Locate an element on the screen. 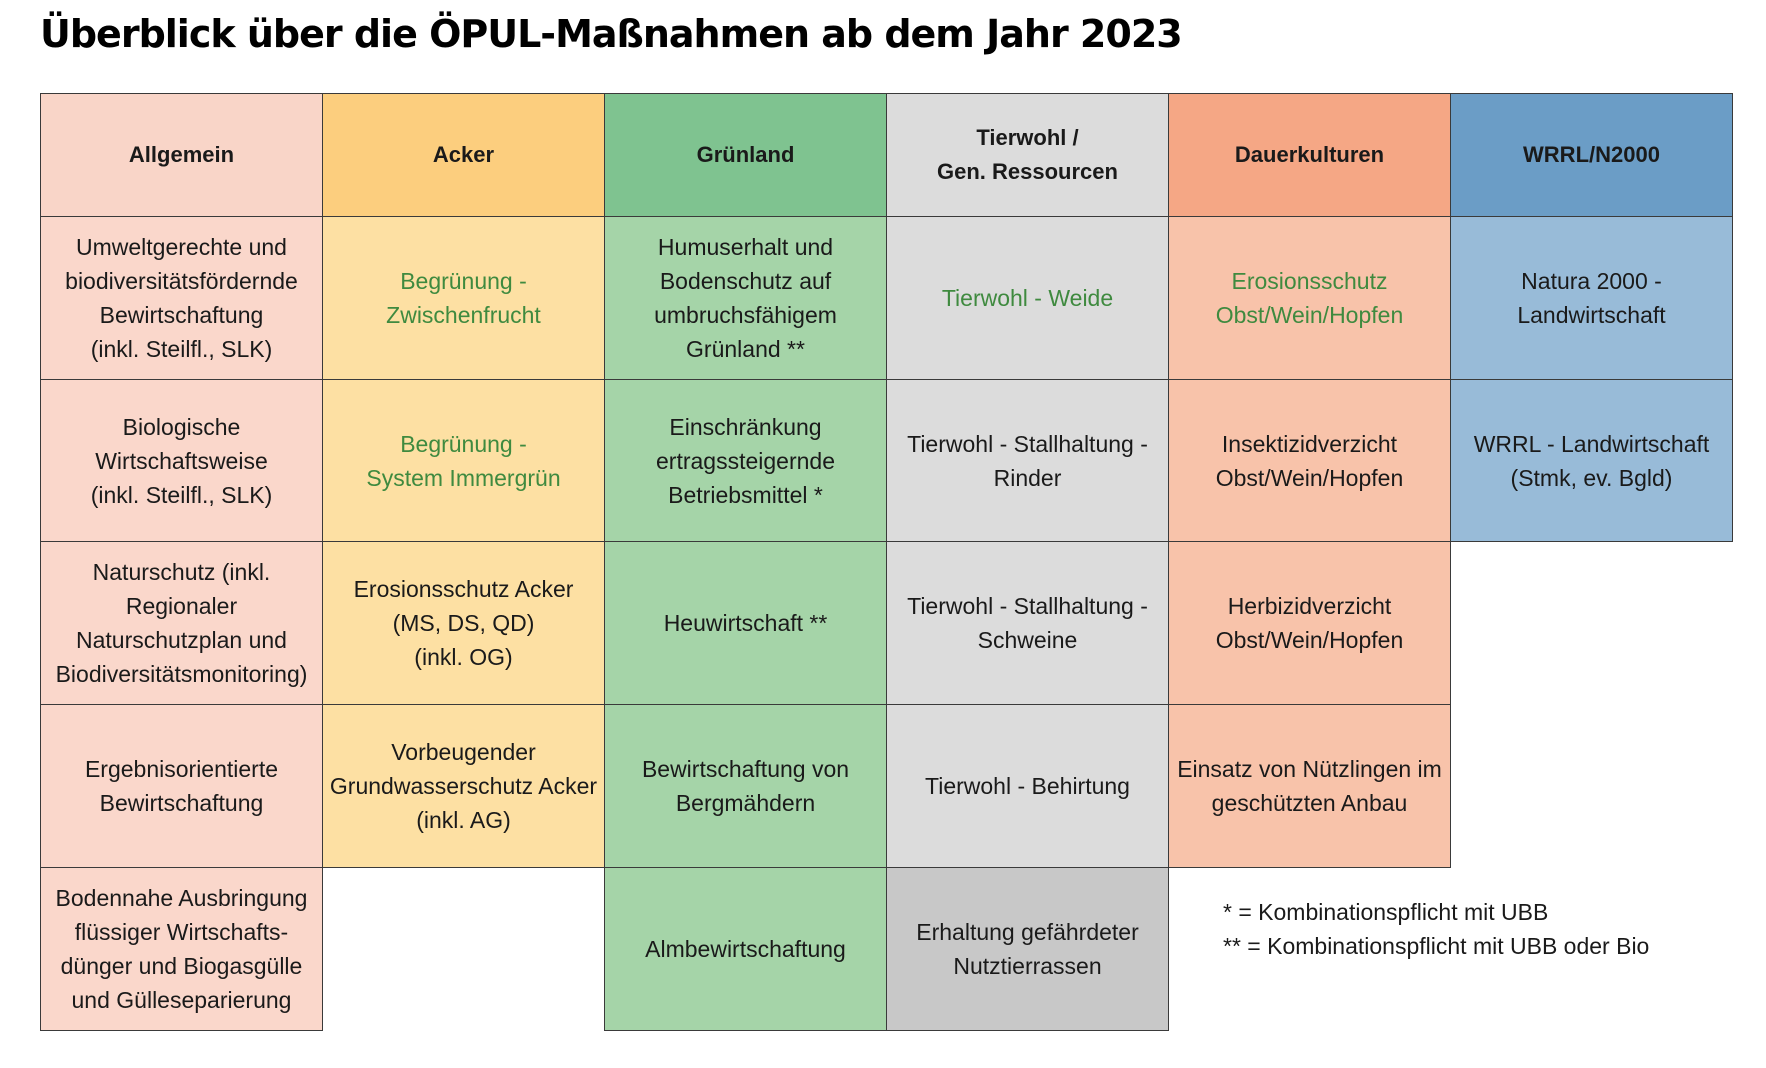 Image resolution: width=1766 pixels, height=1068 pixels. cell-allgemein-4: Ergebnisorientierte Bewirtschaftung is located at coordinates (181, 786).